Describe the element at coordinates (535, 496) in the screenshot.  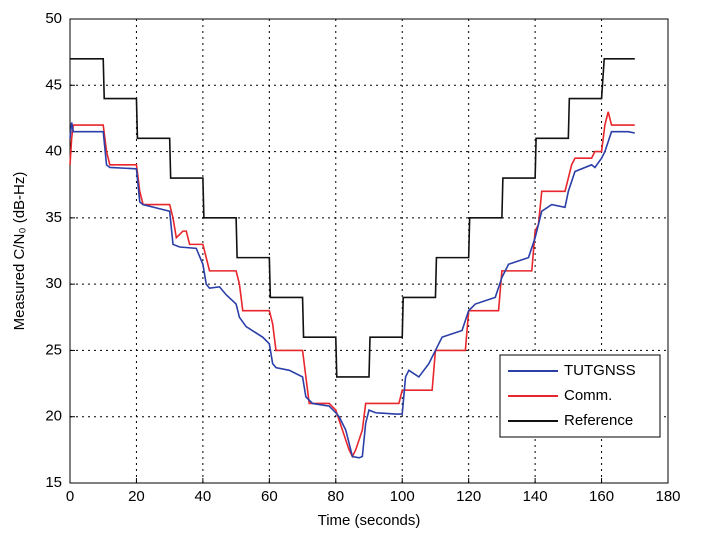
I see `x-tick-label: 140` at that location.